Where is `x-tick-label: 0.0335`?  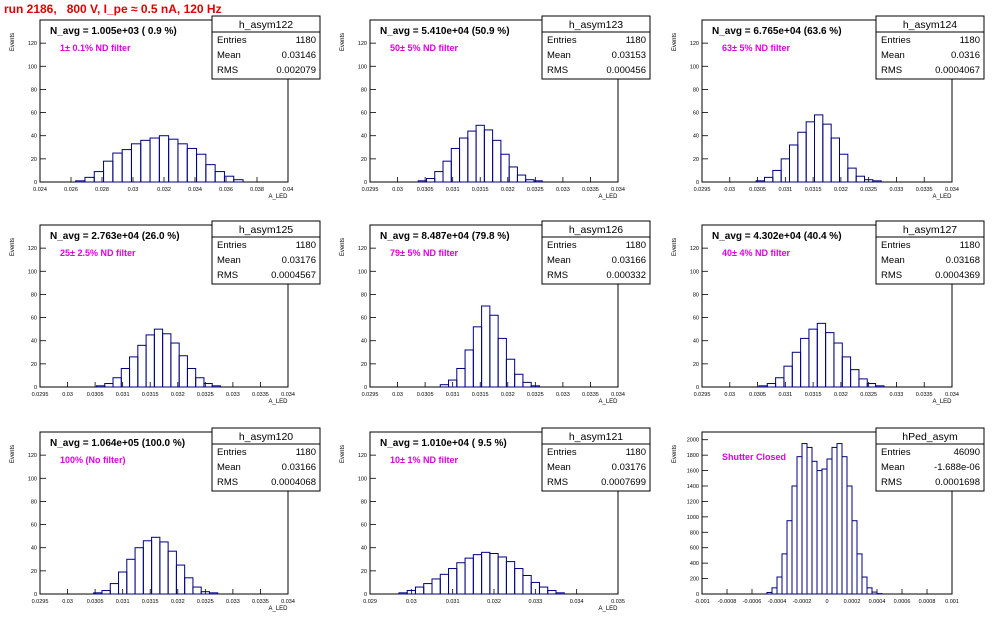
x-tick-label: 0.0335 is located at coordinates (924, 395).